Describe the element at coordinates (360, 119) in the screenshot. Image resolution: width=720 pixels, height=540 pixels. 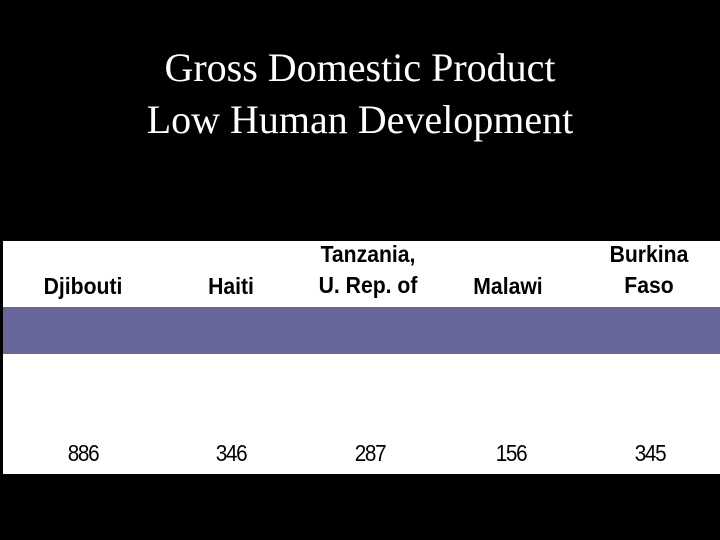
I see `title-line-2: Low Human Development` at that location.